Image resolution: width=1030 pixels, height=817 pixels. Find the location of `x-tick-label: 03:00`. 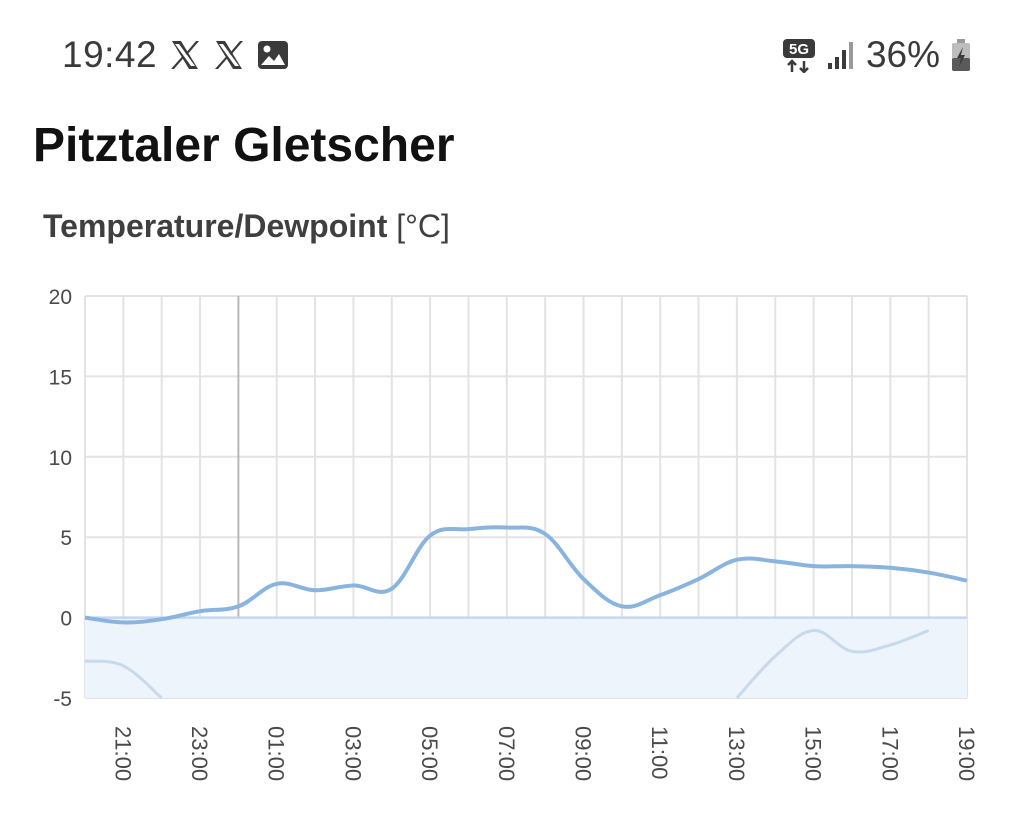

x-tick-label: 03:00 is located at coordinates (352, 753).